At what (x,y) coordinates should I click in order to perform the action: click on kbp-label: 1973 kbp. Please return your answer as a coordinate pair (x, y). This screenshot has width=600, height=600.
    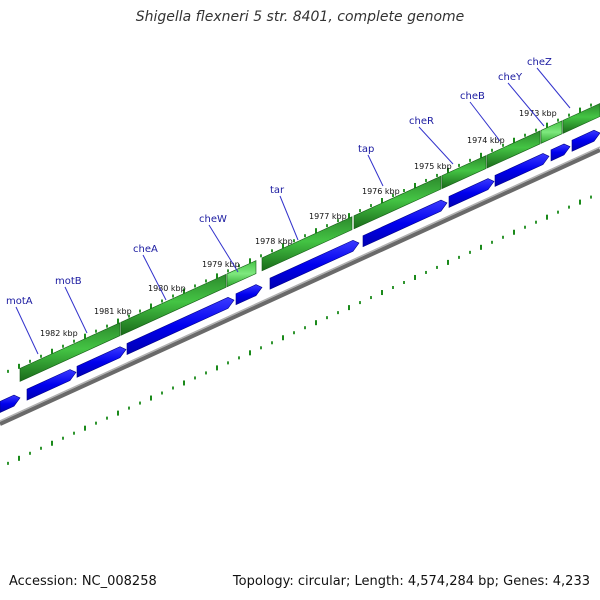
    Looking at the image, I should click on (538, 113).